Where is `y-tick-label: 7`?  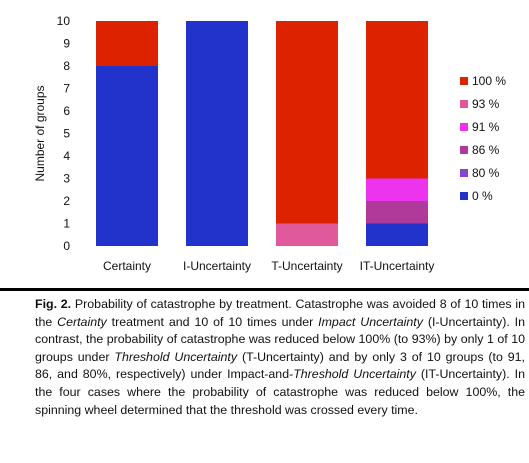 y-tick-label: 7 is located at coordinates (66, 89).